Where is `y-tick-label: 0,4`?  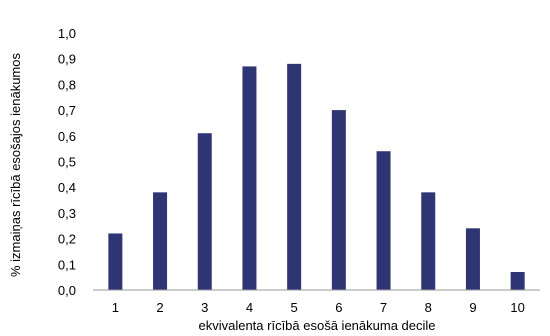
y-tick-label: 0,4 is located at coordinates (67, 187).